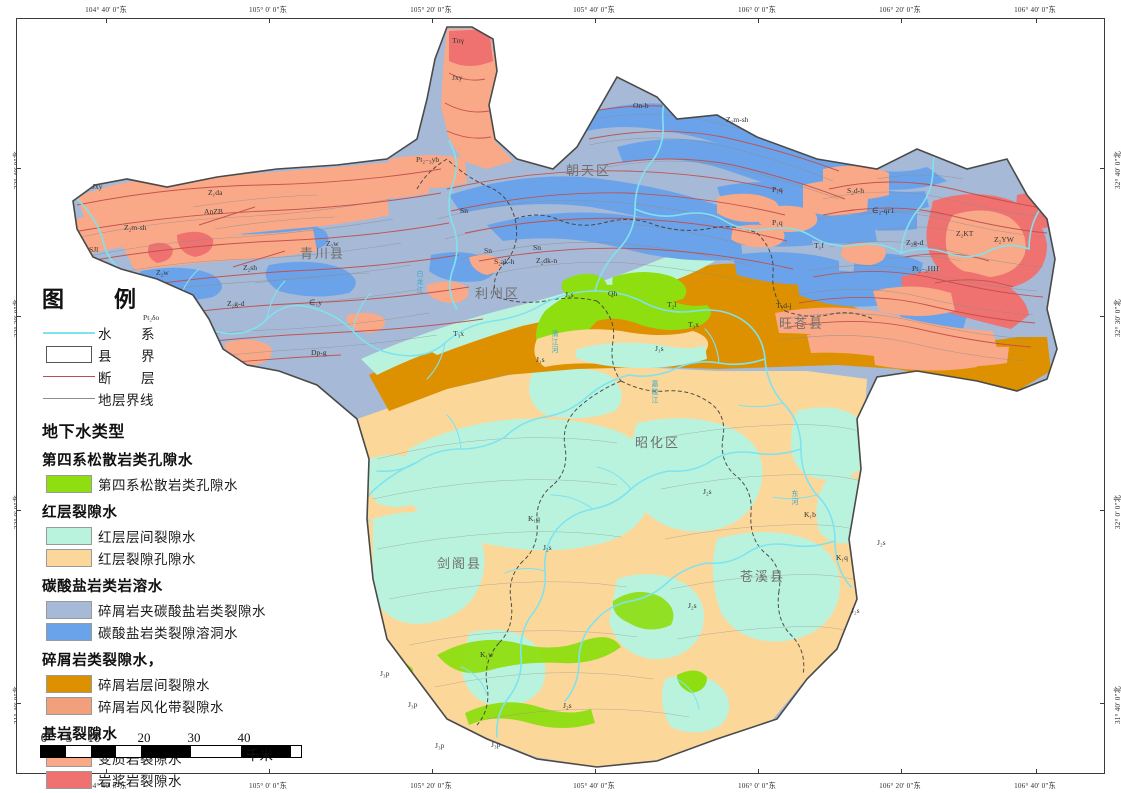 This screenshot has width=1121, height=793. What do you see at coordinates (69, 705) in the screenshot?
I see `swatch-clastic-weathered` at bounding box center [69, 705].